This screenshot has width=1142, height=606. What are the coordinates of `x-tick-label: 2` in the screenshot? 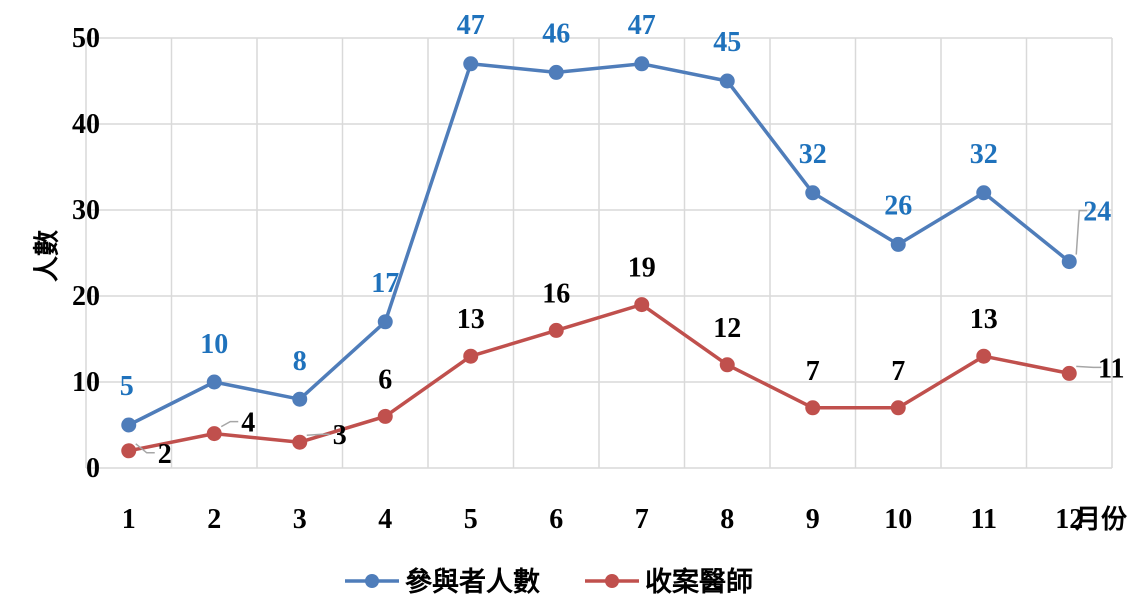 It's located at (214, 519).